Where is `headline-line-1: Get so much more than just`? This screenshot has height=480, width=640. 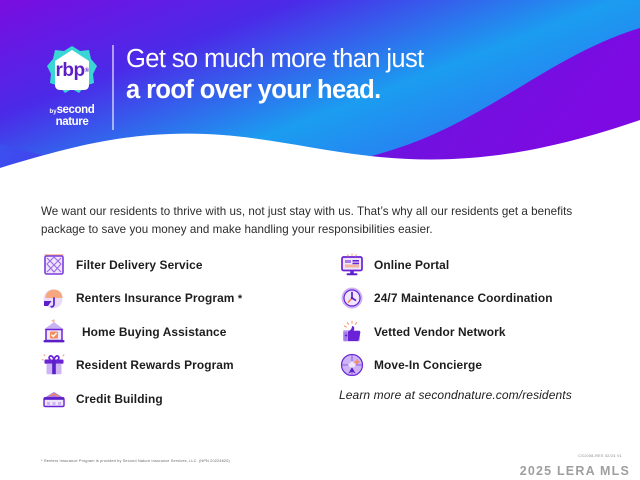 headline-line-1: Get so much more than just is located at coordinates (275, 59).